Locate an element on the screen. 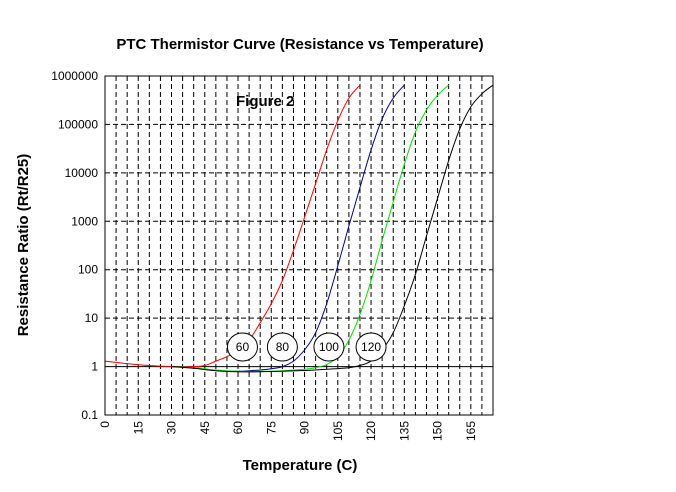  y-tick-labels: 0.1 1 10 100 1000 10000 100000 1000000 is located at coordinates (74, 245).